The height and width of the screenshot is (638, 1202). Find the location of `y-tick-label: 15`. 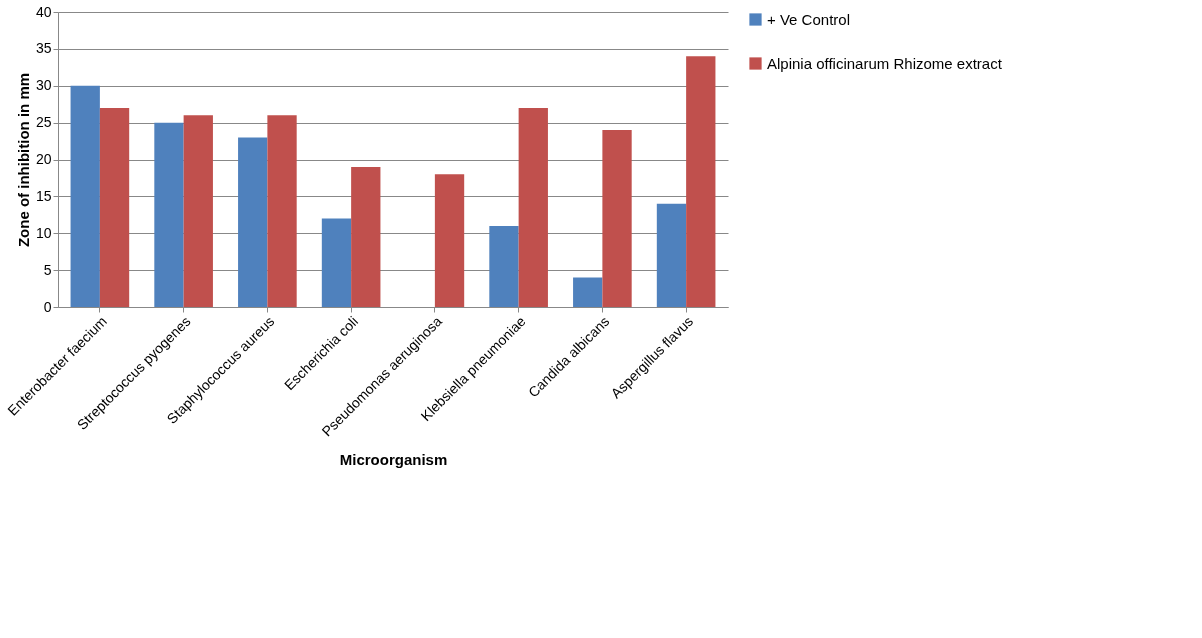

y-tick-label: 15 is located at coordinates (43, 195).